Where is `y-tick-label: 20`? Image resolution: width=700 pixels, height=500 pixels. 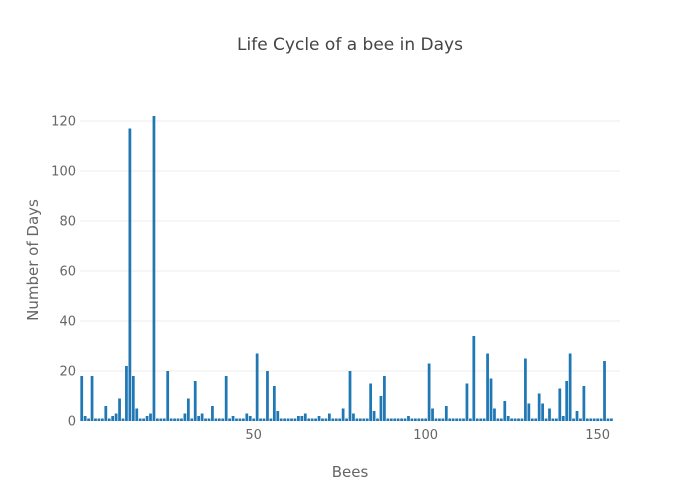 y-tick-label: 20 is located at coordinates (67, 372).